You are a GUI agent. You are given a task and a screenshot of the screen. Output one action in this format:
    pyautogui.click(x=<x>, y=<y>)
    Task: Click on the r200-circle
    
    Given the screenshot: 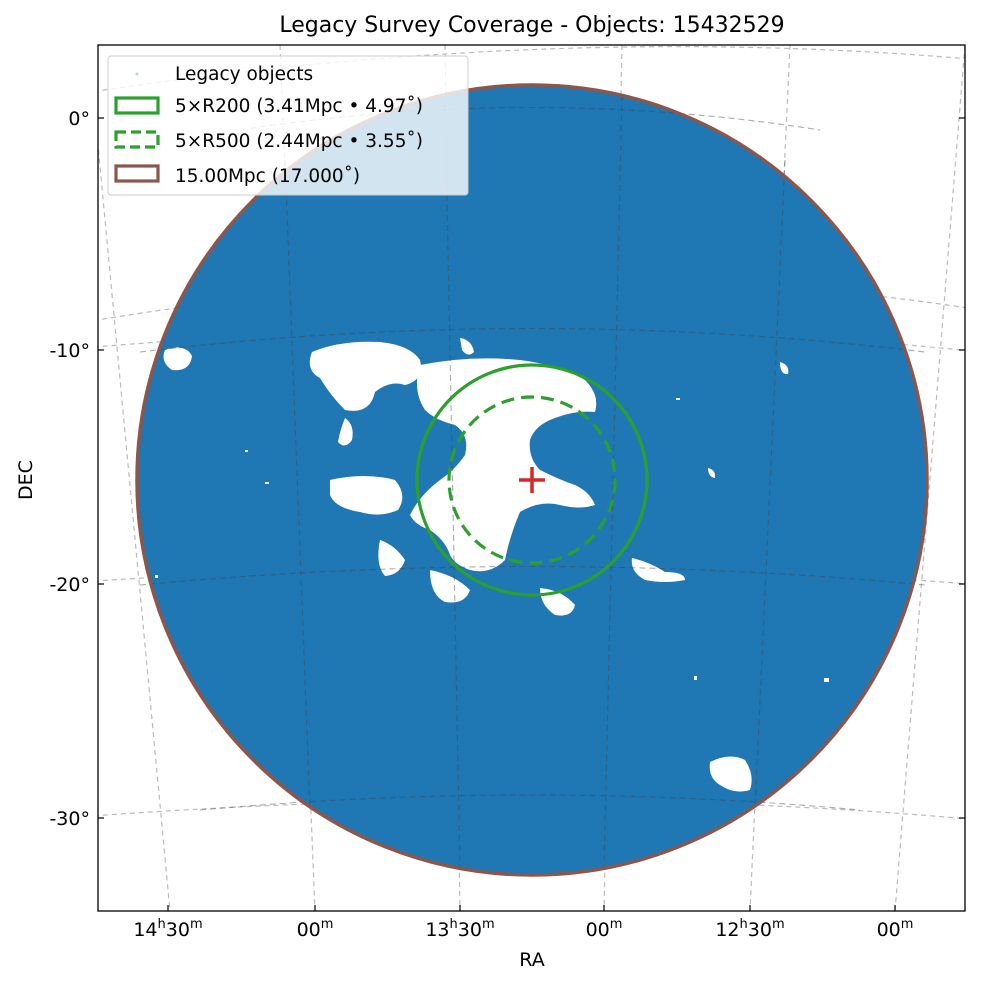 What is the action you would take?
    pyautogui.click(x=532, y=480)
    